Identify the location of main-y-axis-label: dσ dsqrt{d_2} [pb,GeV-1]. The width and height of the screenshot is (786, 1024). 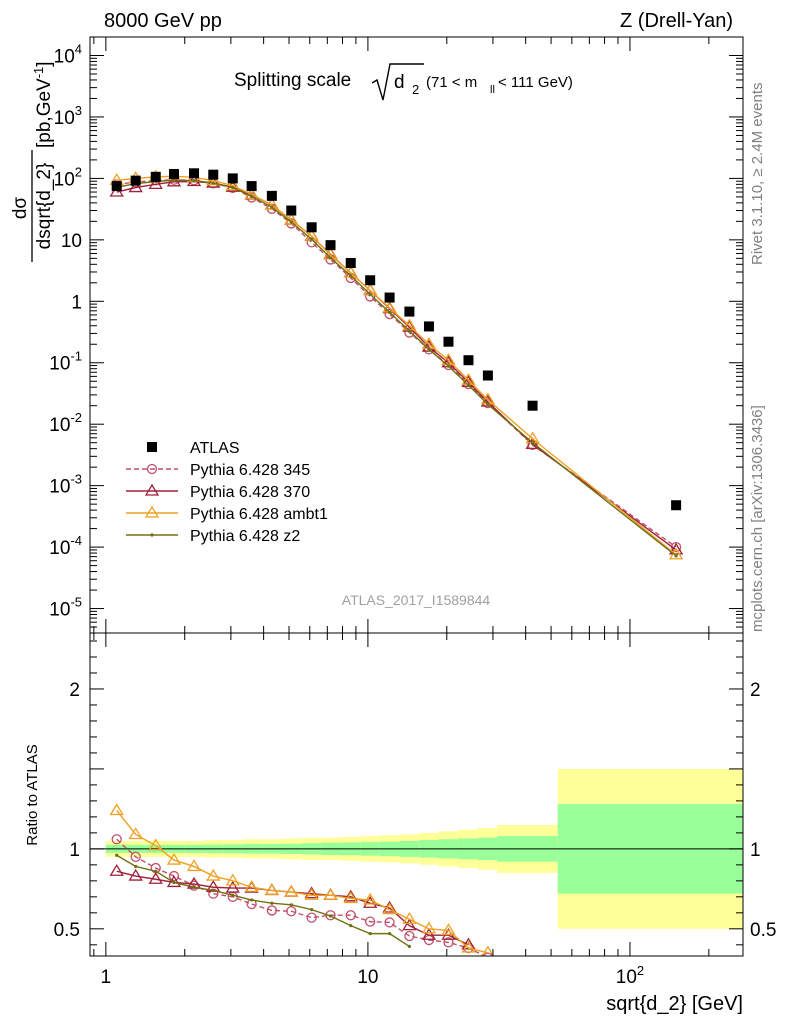
(32, 161).